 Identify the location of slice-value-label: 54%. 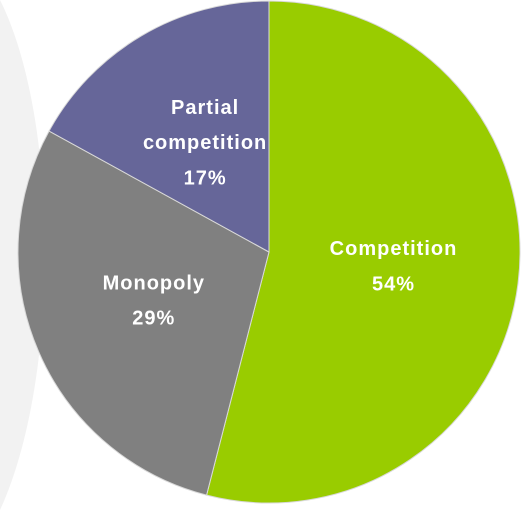
(393, 285).